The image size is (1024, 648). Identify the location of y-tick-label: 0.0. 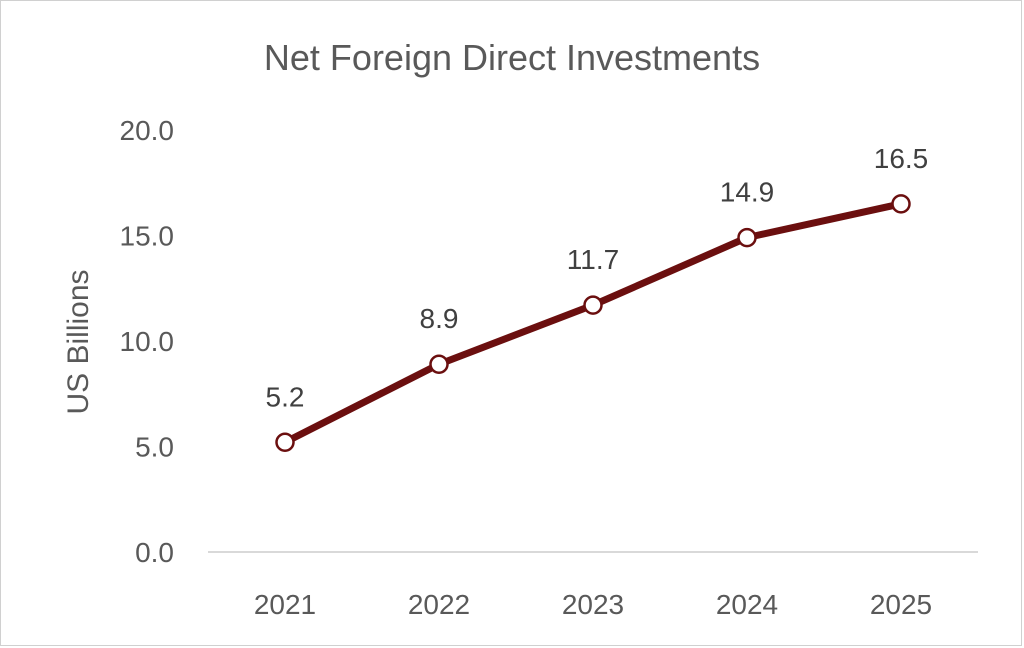
(154, 552).